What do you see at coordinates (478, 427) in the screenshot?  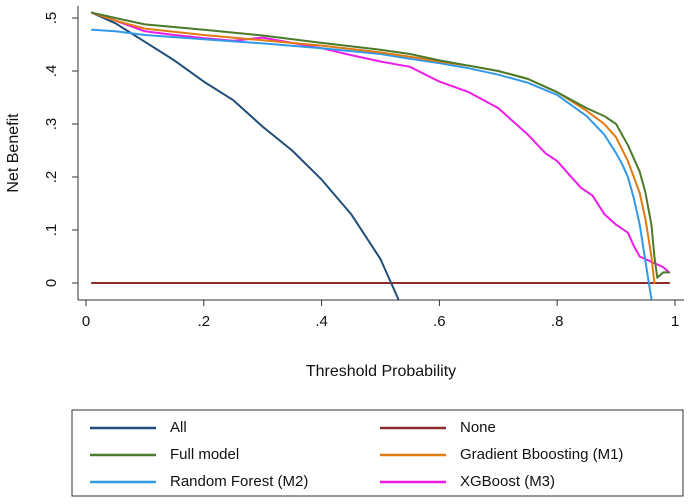 I see `legend-label: None` at bounding box center [478, 427].